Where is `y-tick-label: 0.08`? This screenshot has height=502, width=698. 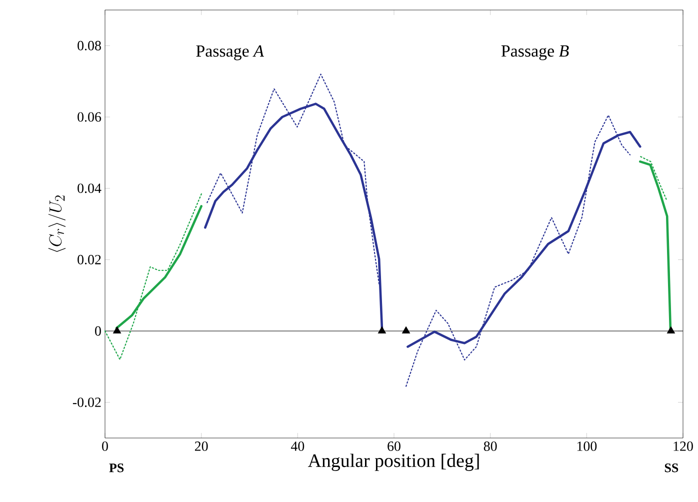
y-tick-label: 0.08 is located at coordinates (89, 45).